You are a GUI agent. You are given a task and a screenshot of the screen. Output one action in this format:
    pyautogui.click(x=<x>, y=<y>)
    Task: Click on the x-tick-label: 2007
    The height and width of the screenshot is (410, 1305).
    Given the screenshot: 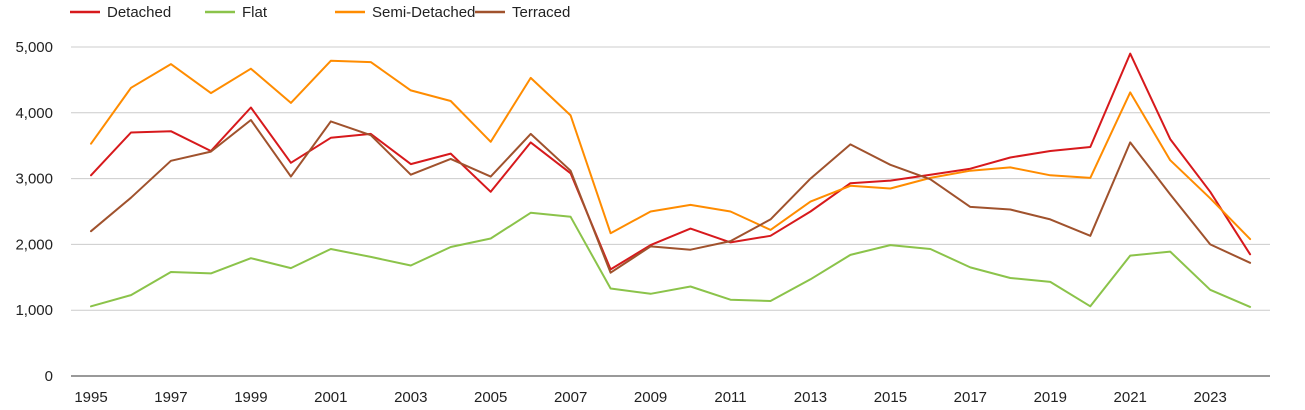 What is the action you would take?
    pyautogui.click(x=570, y=397)
    